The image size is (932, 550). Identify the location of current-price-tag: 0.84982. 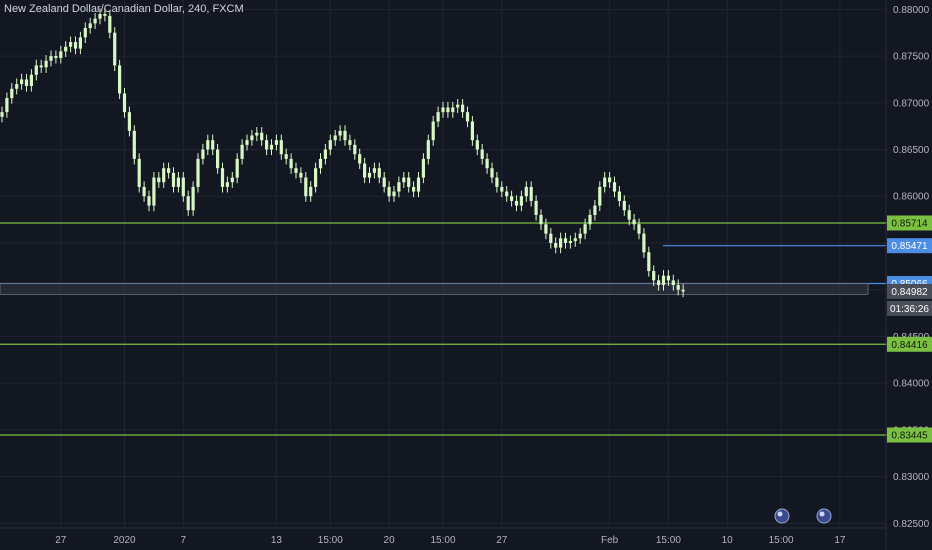
(909, 292).